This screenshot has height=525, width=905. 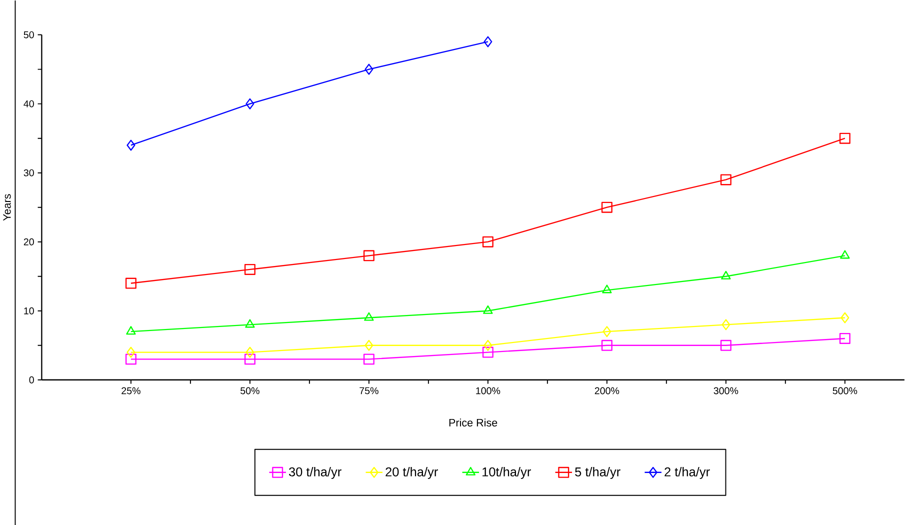 I want to click on y-tick-label: 0, so click(x=31, y=380).